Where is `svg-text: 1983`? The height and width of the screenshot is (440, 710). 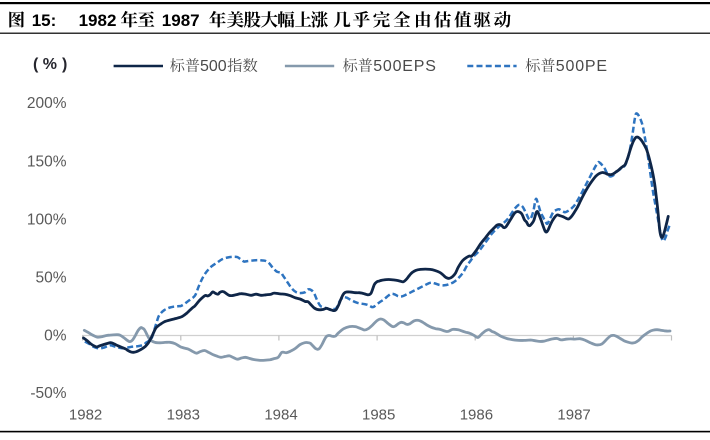 svg-text: 1983 is located at coordinates (183, 414).